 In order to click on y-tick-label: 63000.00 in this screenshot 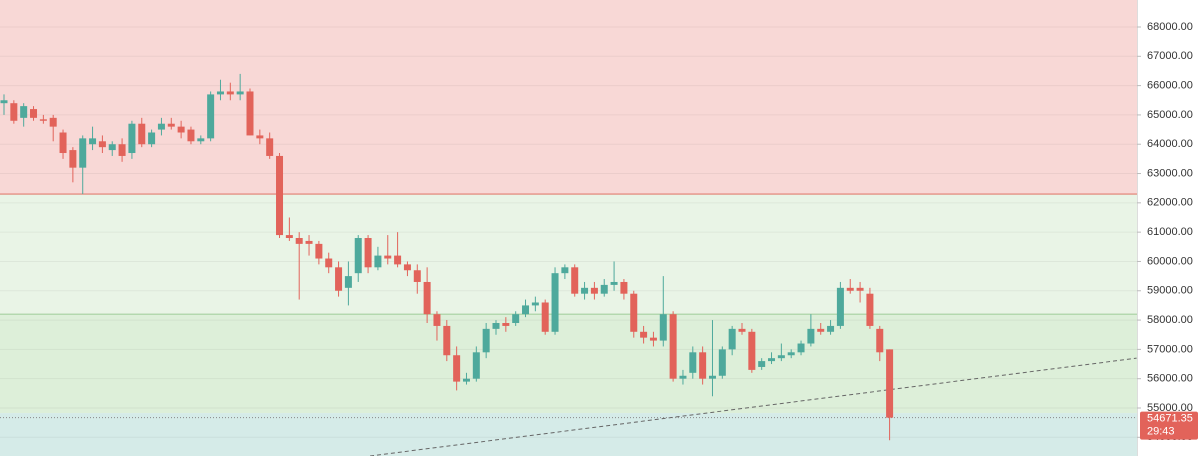, I will do `click(1170, 173)`.